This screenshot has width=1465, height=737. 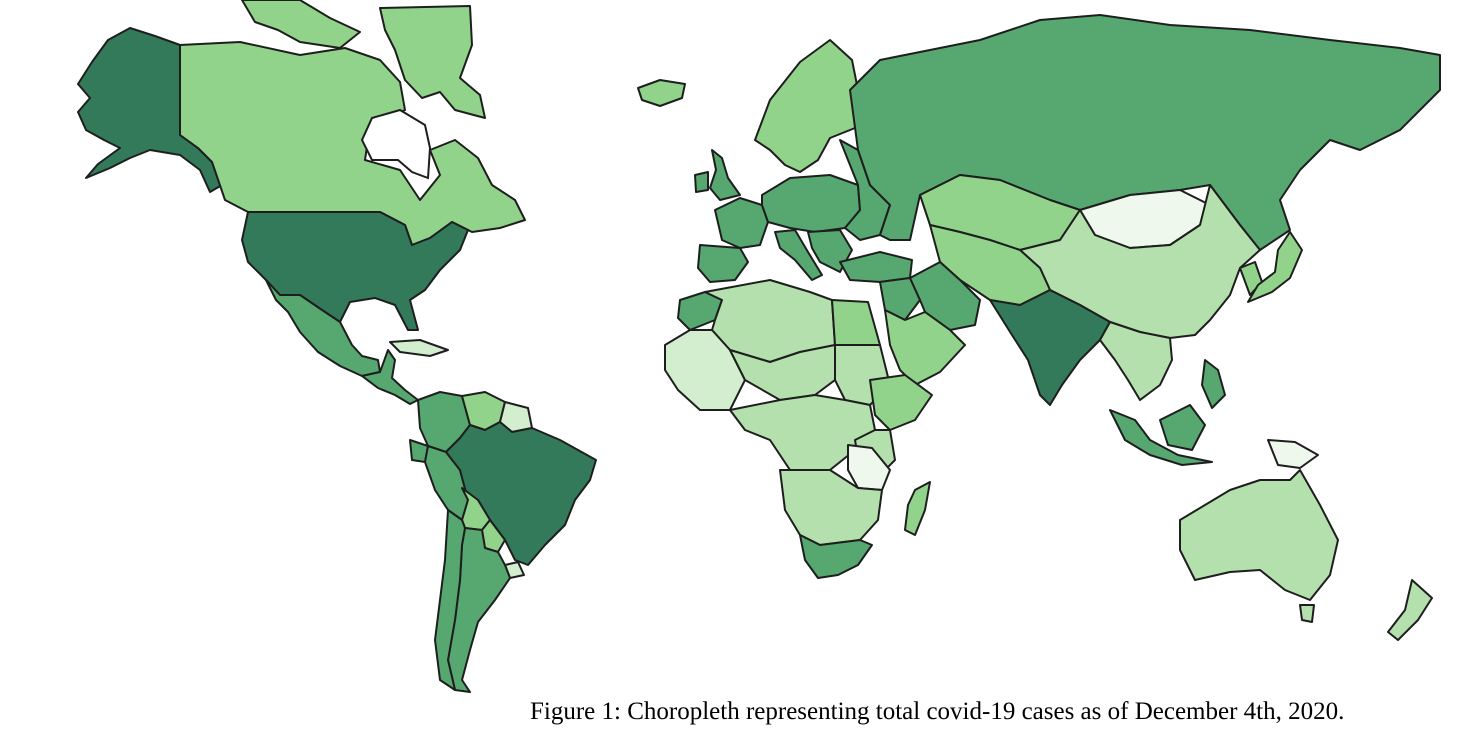 I want to click on southeast-asia, so click(x=1136, y=361).